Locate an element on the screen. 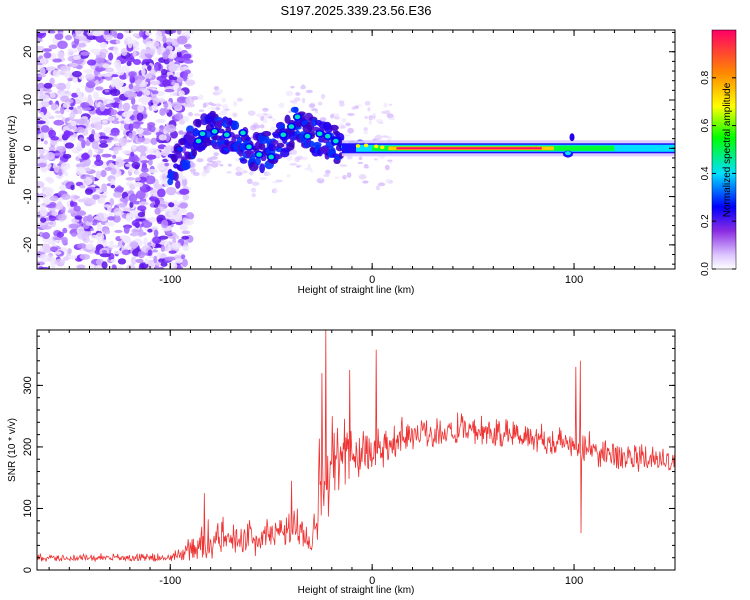 Image resolution: width=750 pixels, height=600 pixels. spectrogram-x-axis-label: Height of straight line (km) is located at coordinates (356, 290).